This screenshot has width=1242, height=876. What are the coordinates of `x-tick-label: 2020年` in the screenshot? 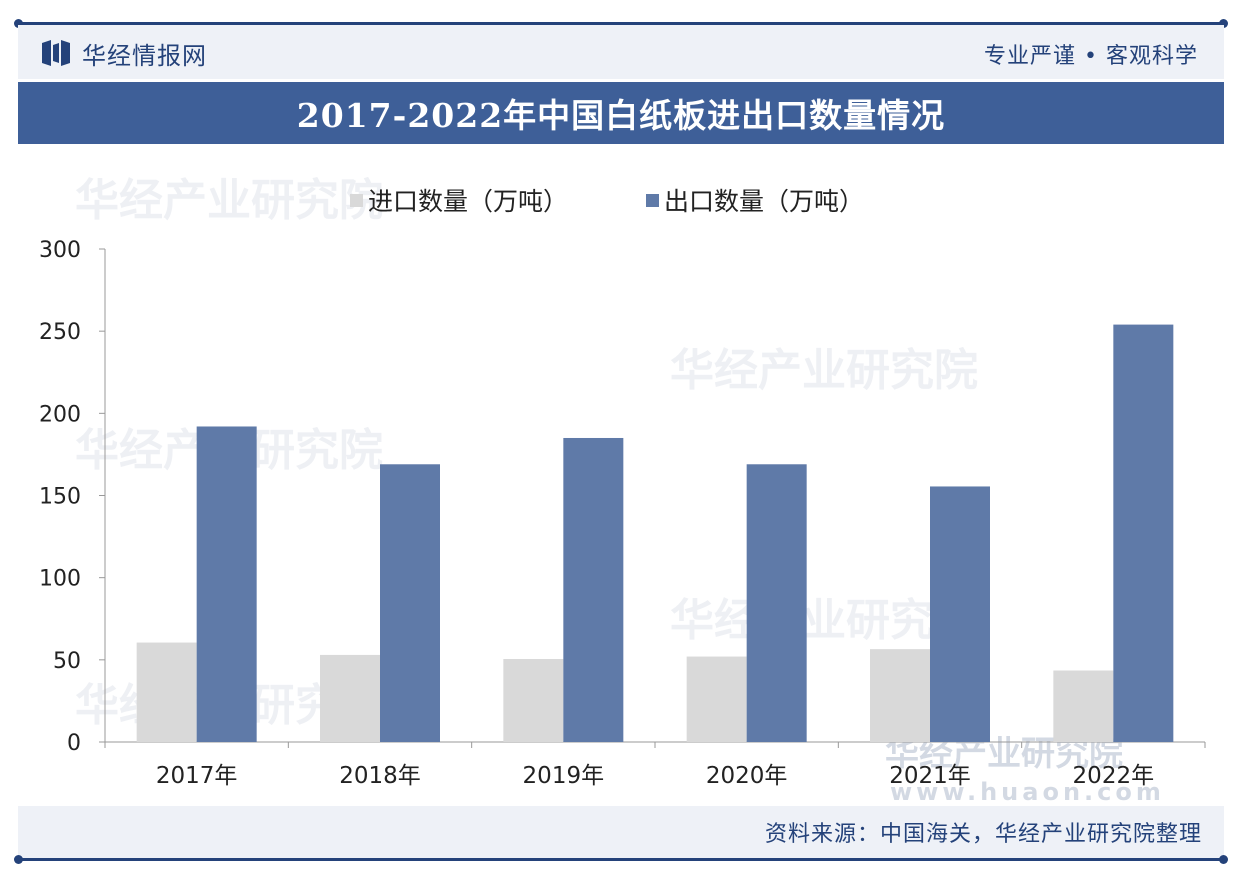 It's located at (747, 776).